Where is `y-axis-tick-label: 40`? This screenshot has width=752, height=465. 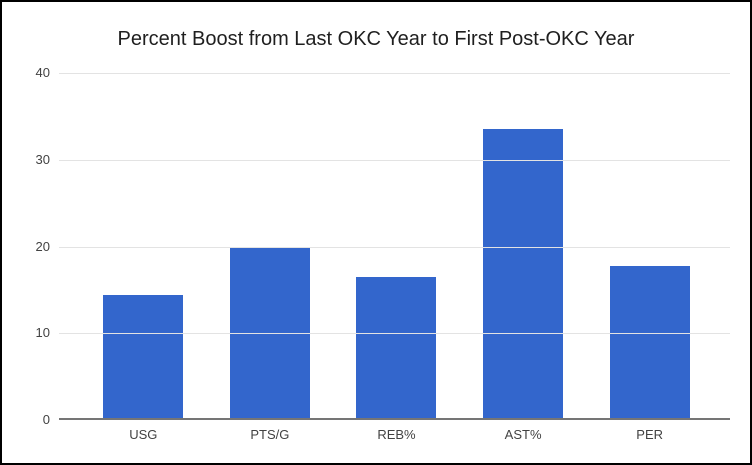 y-axis-tick-label: 40 is located at coordinates (42, 72).